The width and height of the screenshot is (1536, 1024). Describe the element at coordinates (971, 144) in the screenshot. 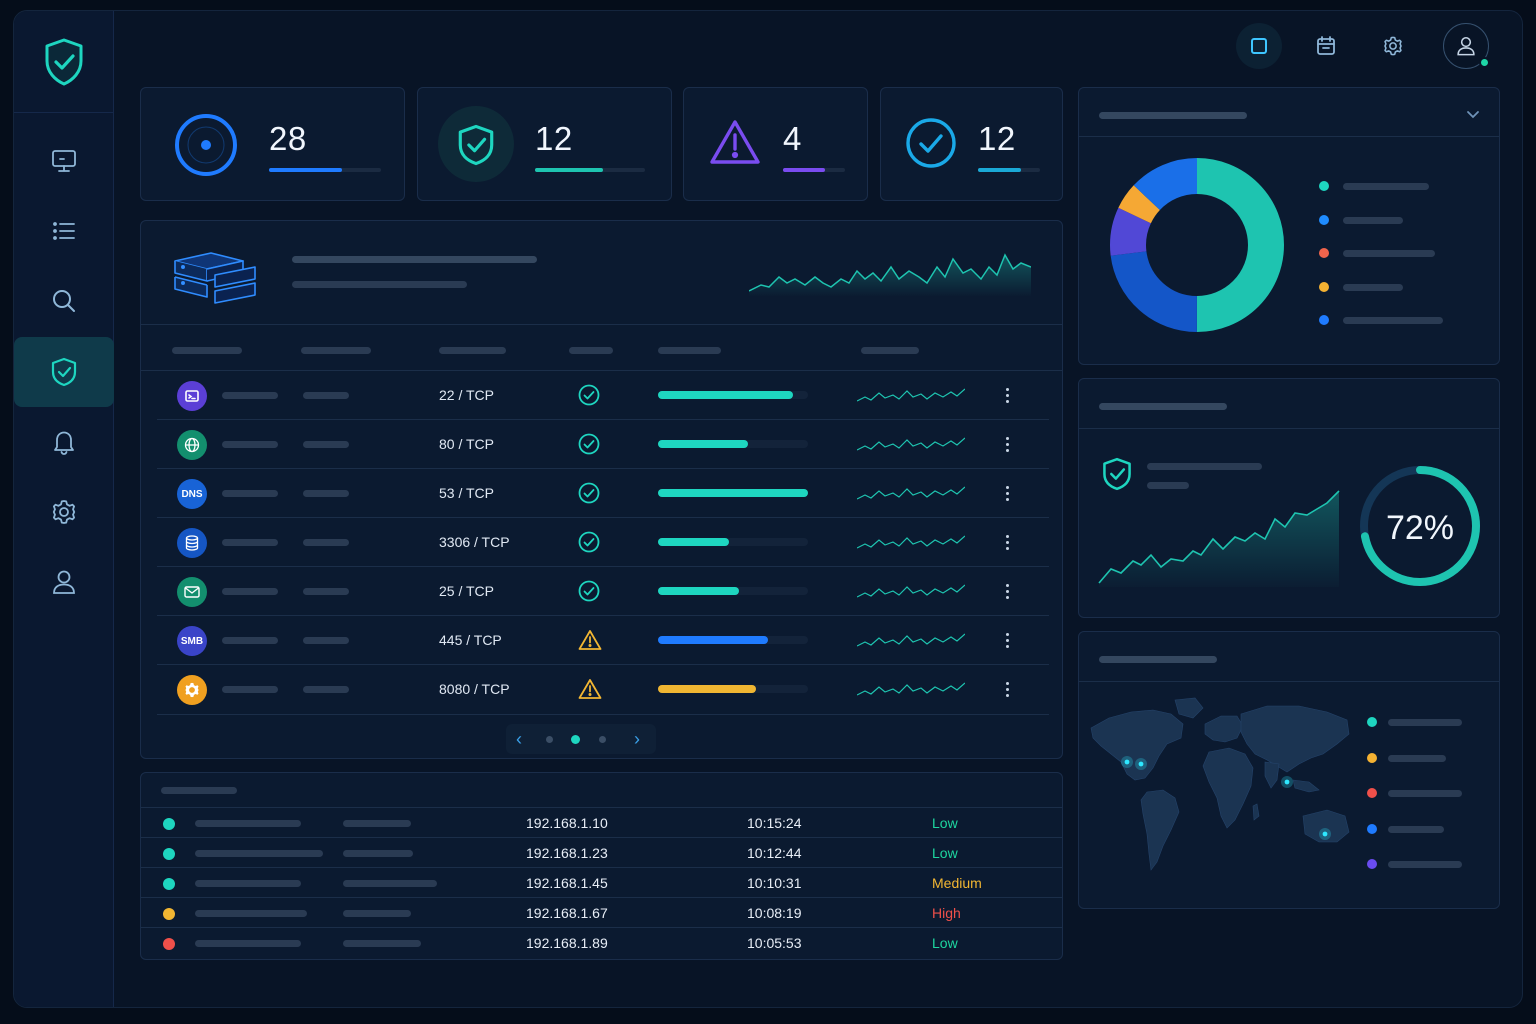

I see `stat-card-resolved: 12` at that location.